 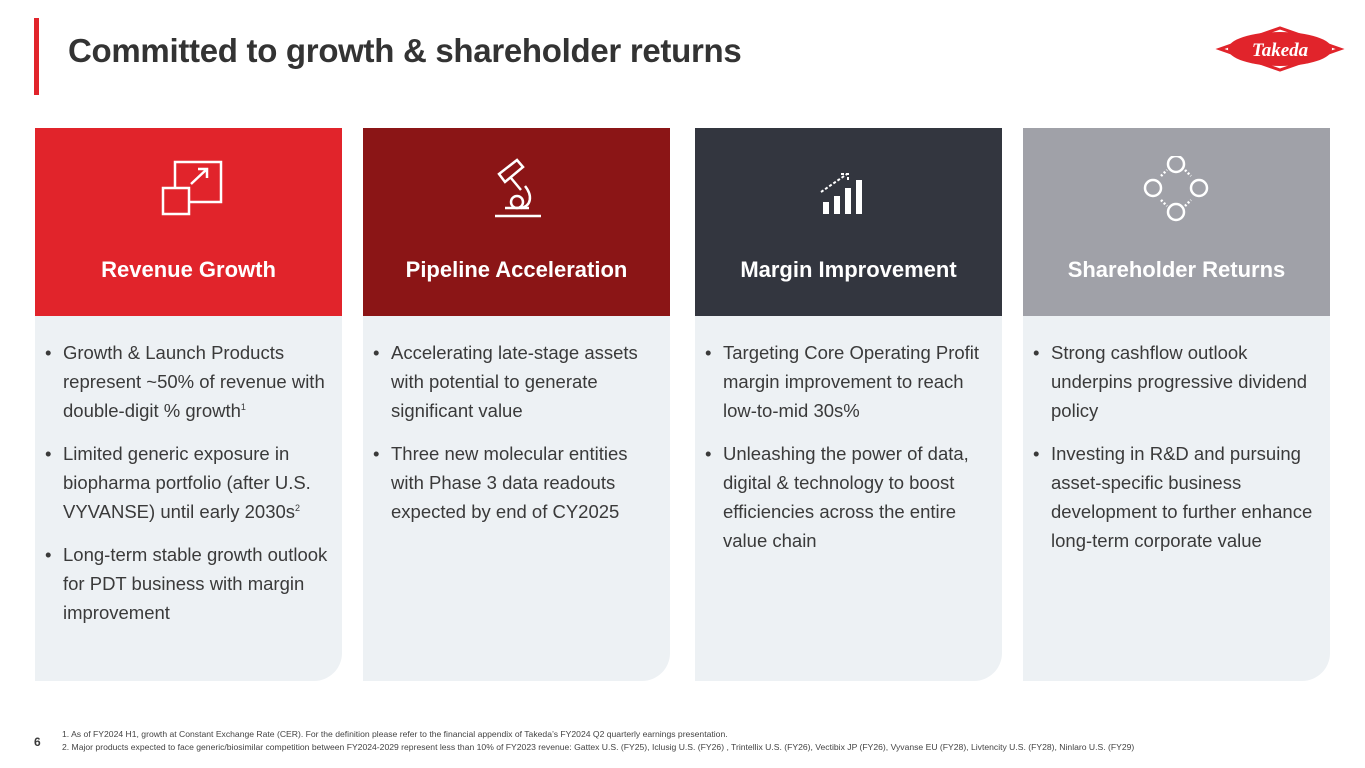 I want to click on card-header: Pipeline Acceleration, so click(x=516, y=222).